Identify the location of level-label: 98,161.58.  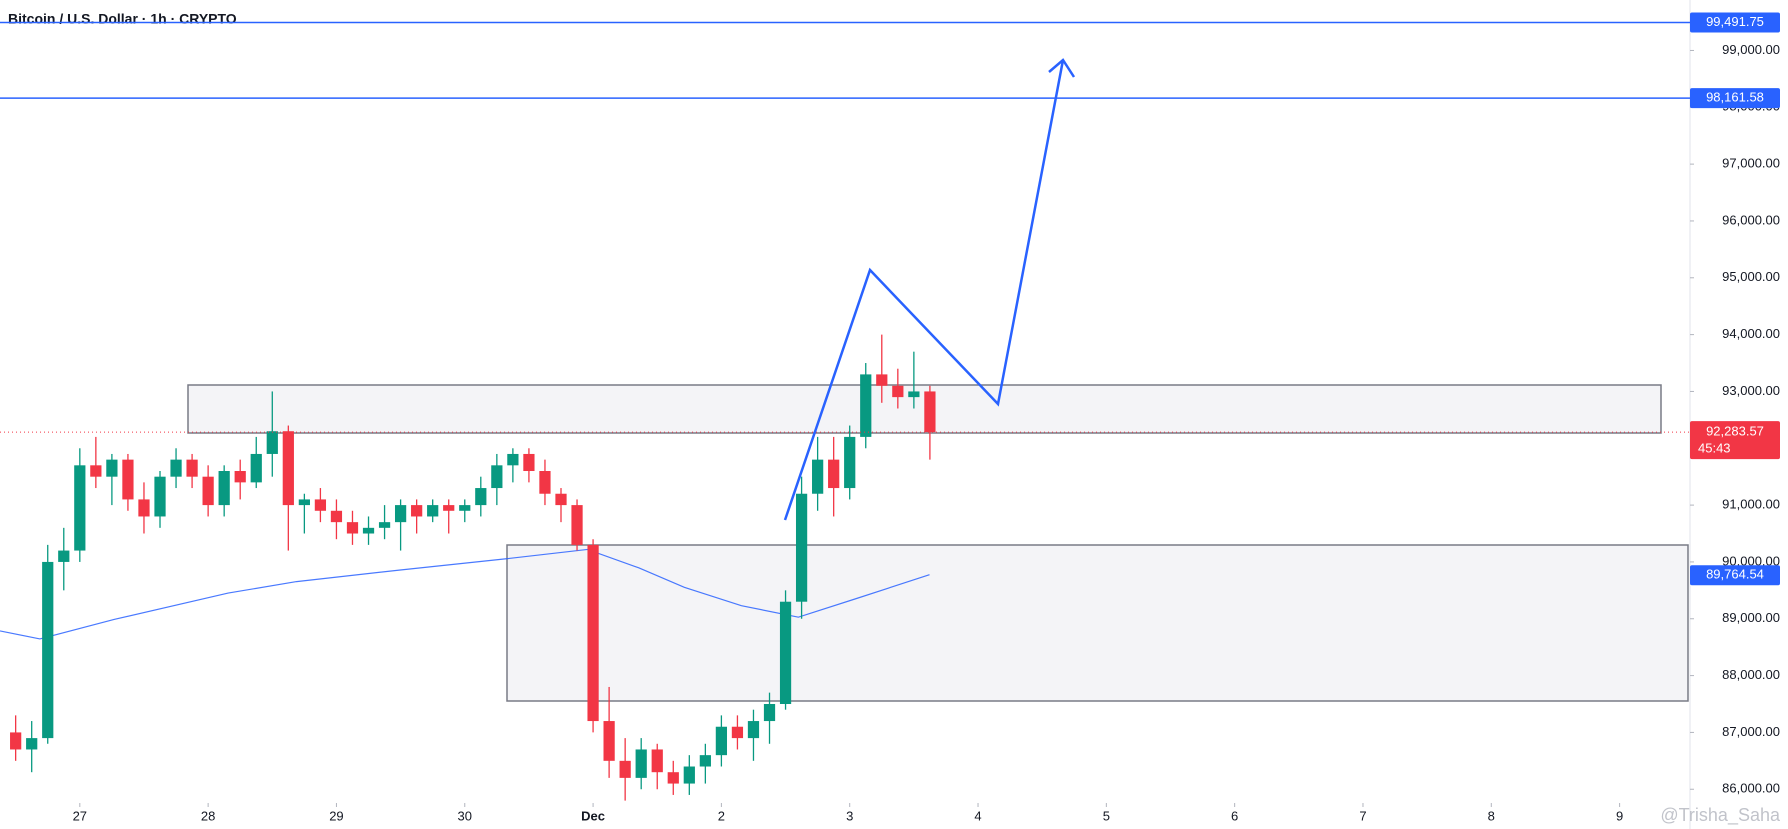
(1735, 97).